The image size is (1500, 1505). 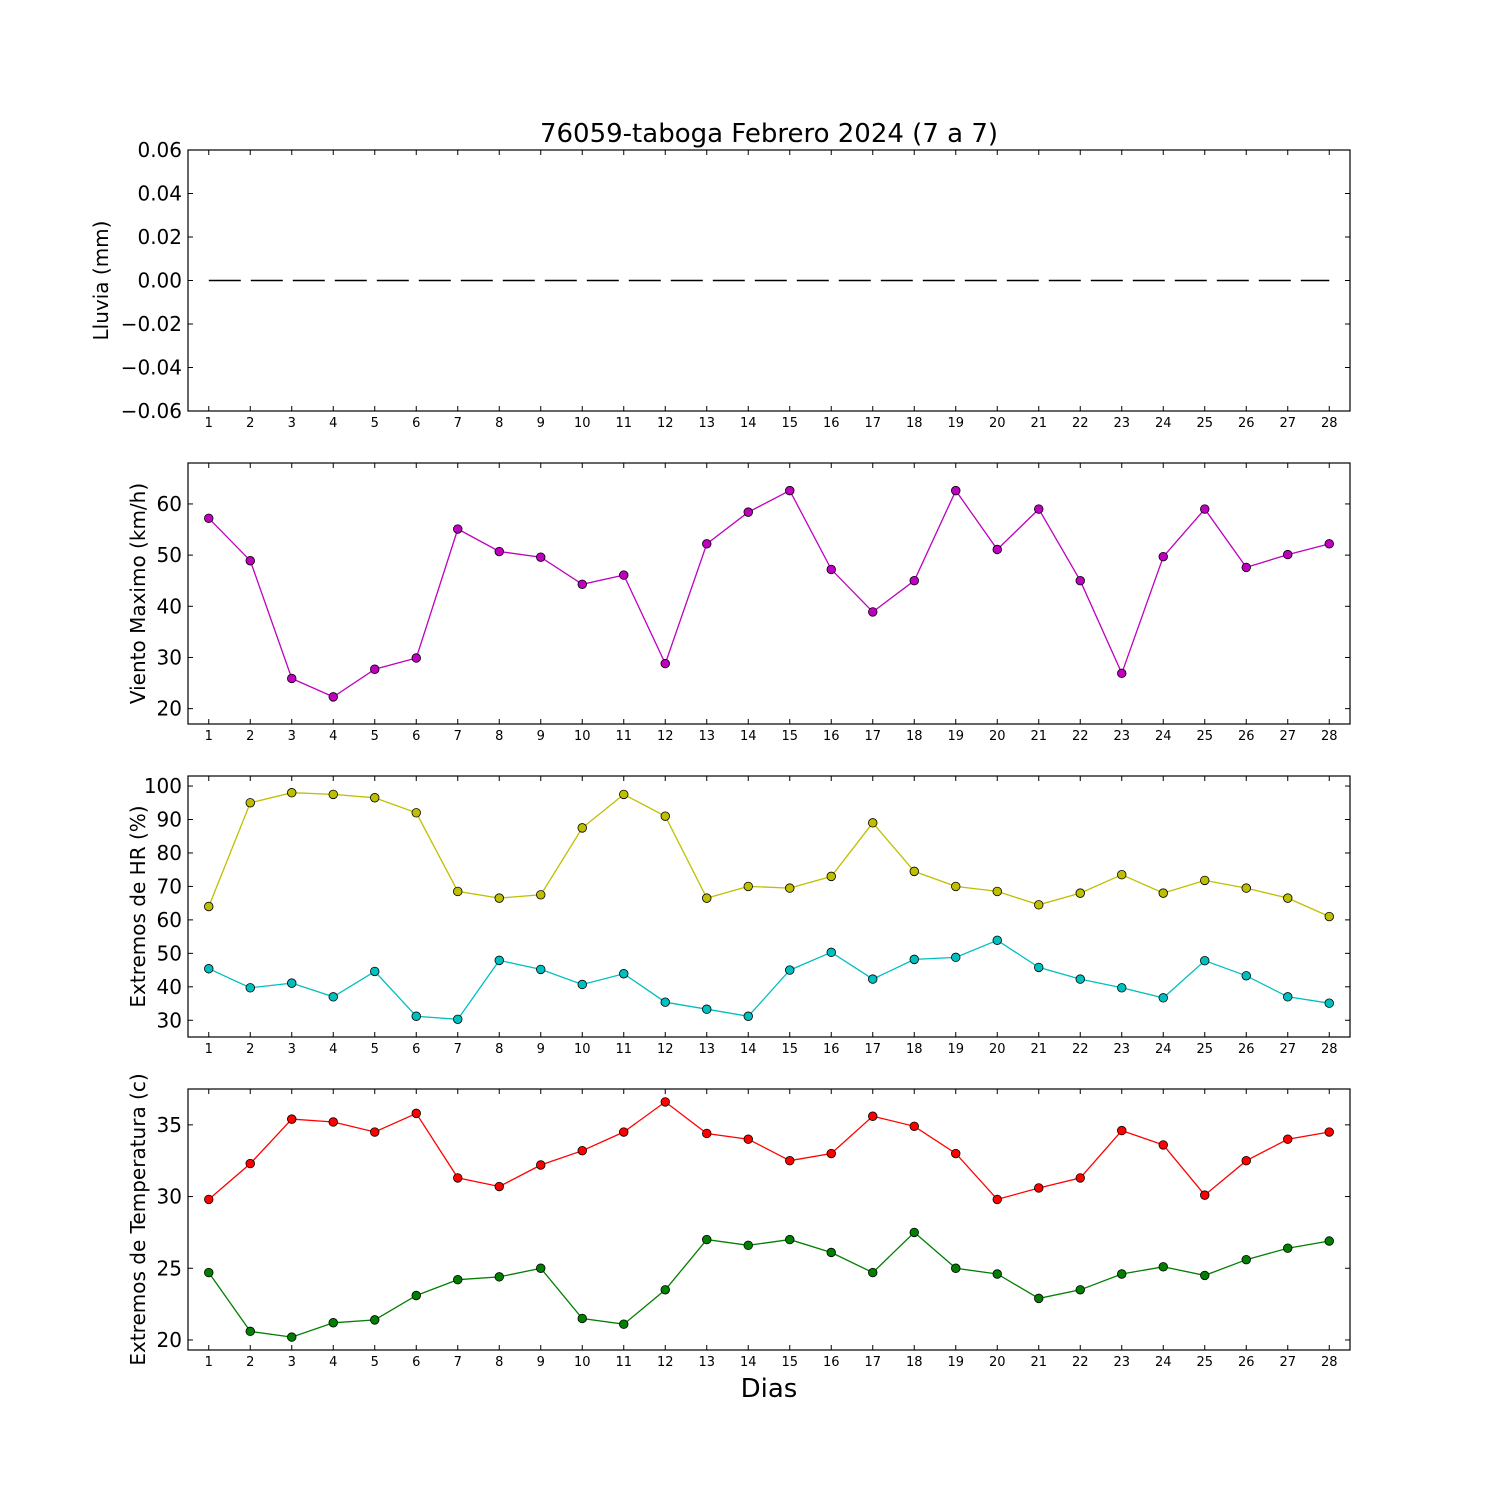 I want to click on y-tick-label: 90, so click(x=169, y=820).